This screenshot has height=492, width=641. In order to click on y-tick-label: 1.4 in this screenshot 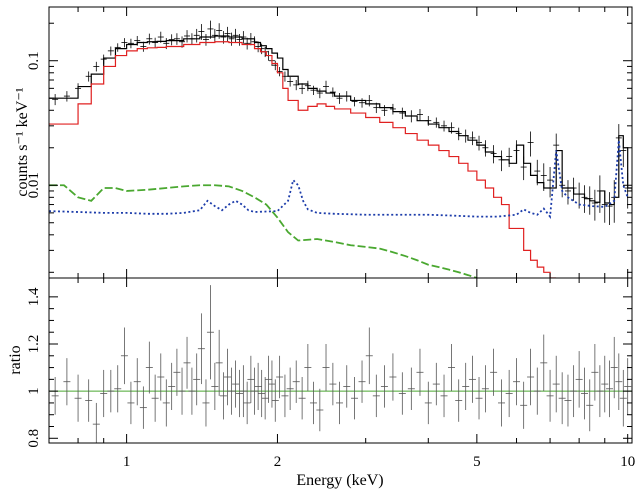, I will do `click(34, 296)`.